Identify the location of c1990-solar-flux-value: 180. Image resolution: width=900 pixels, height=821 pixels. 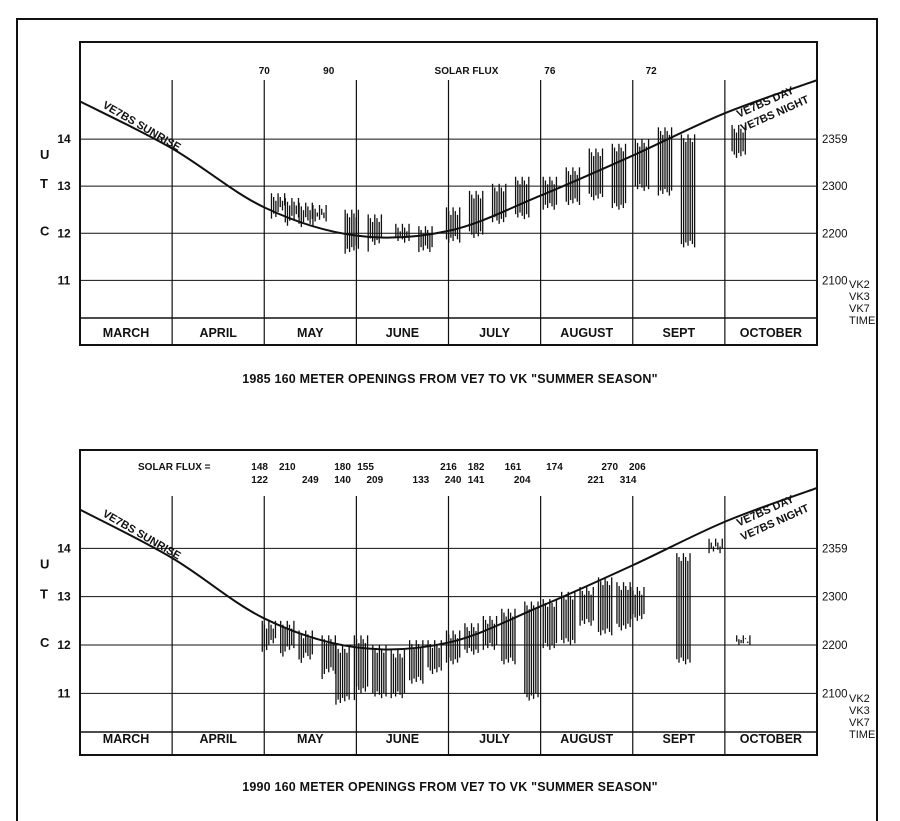
(342, 467).